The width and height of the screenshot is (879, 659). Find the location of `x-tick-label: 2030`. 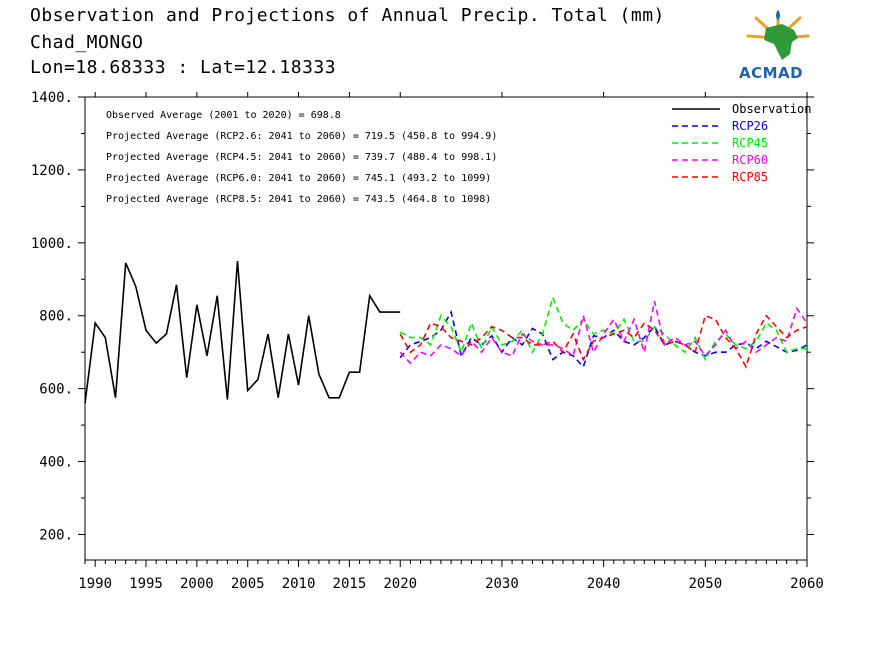

x-tick-label: 2030 is located at coordinates (502, 584).